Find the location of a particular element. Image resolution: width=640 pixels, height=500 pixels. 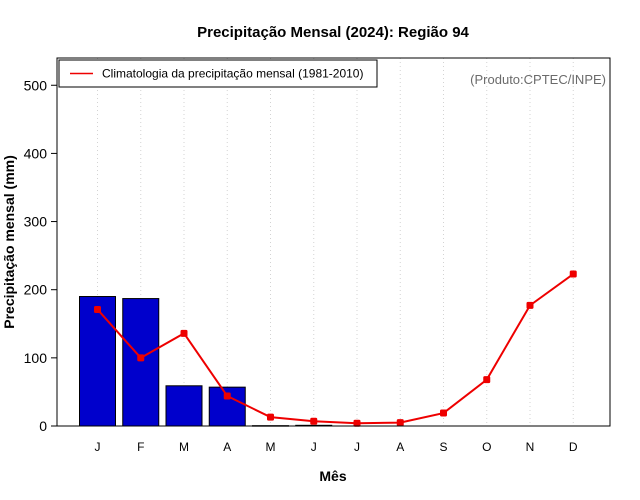

x-axis-title: Mês is located at coordinates (332, 476).